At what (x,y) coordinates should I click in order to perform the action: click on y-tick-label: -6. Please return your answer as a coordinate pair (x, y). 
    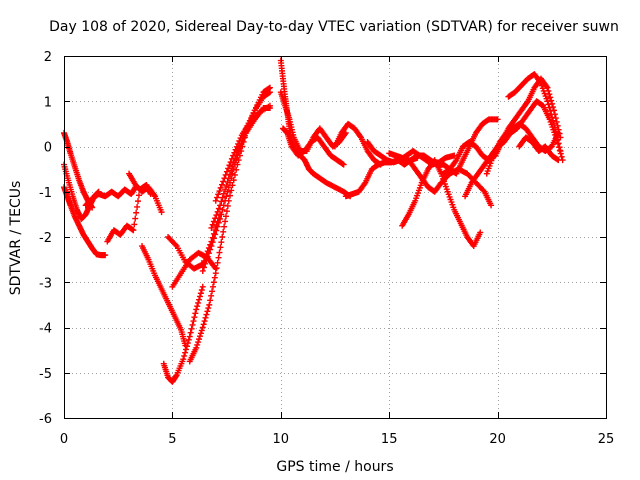
    Looking at the image, I should click on (45, 419).